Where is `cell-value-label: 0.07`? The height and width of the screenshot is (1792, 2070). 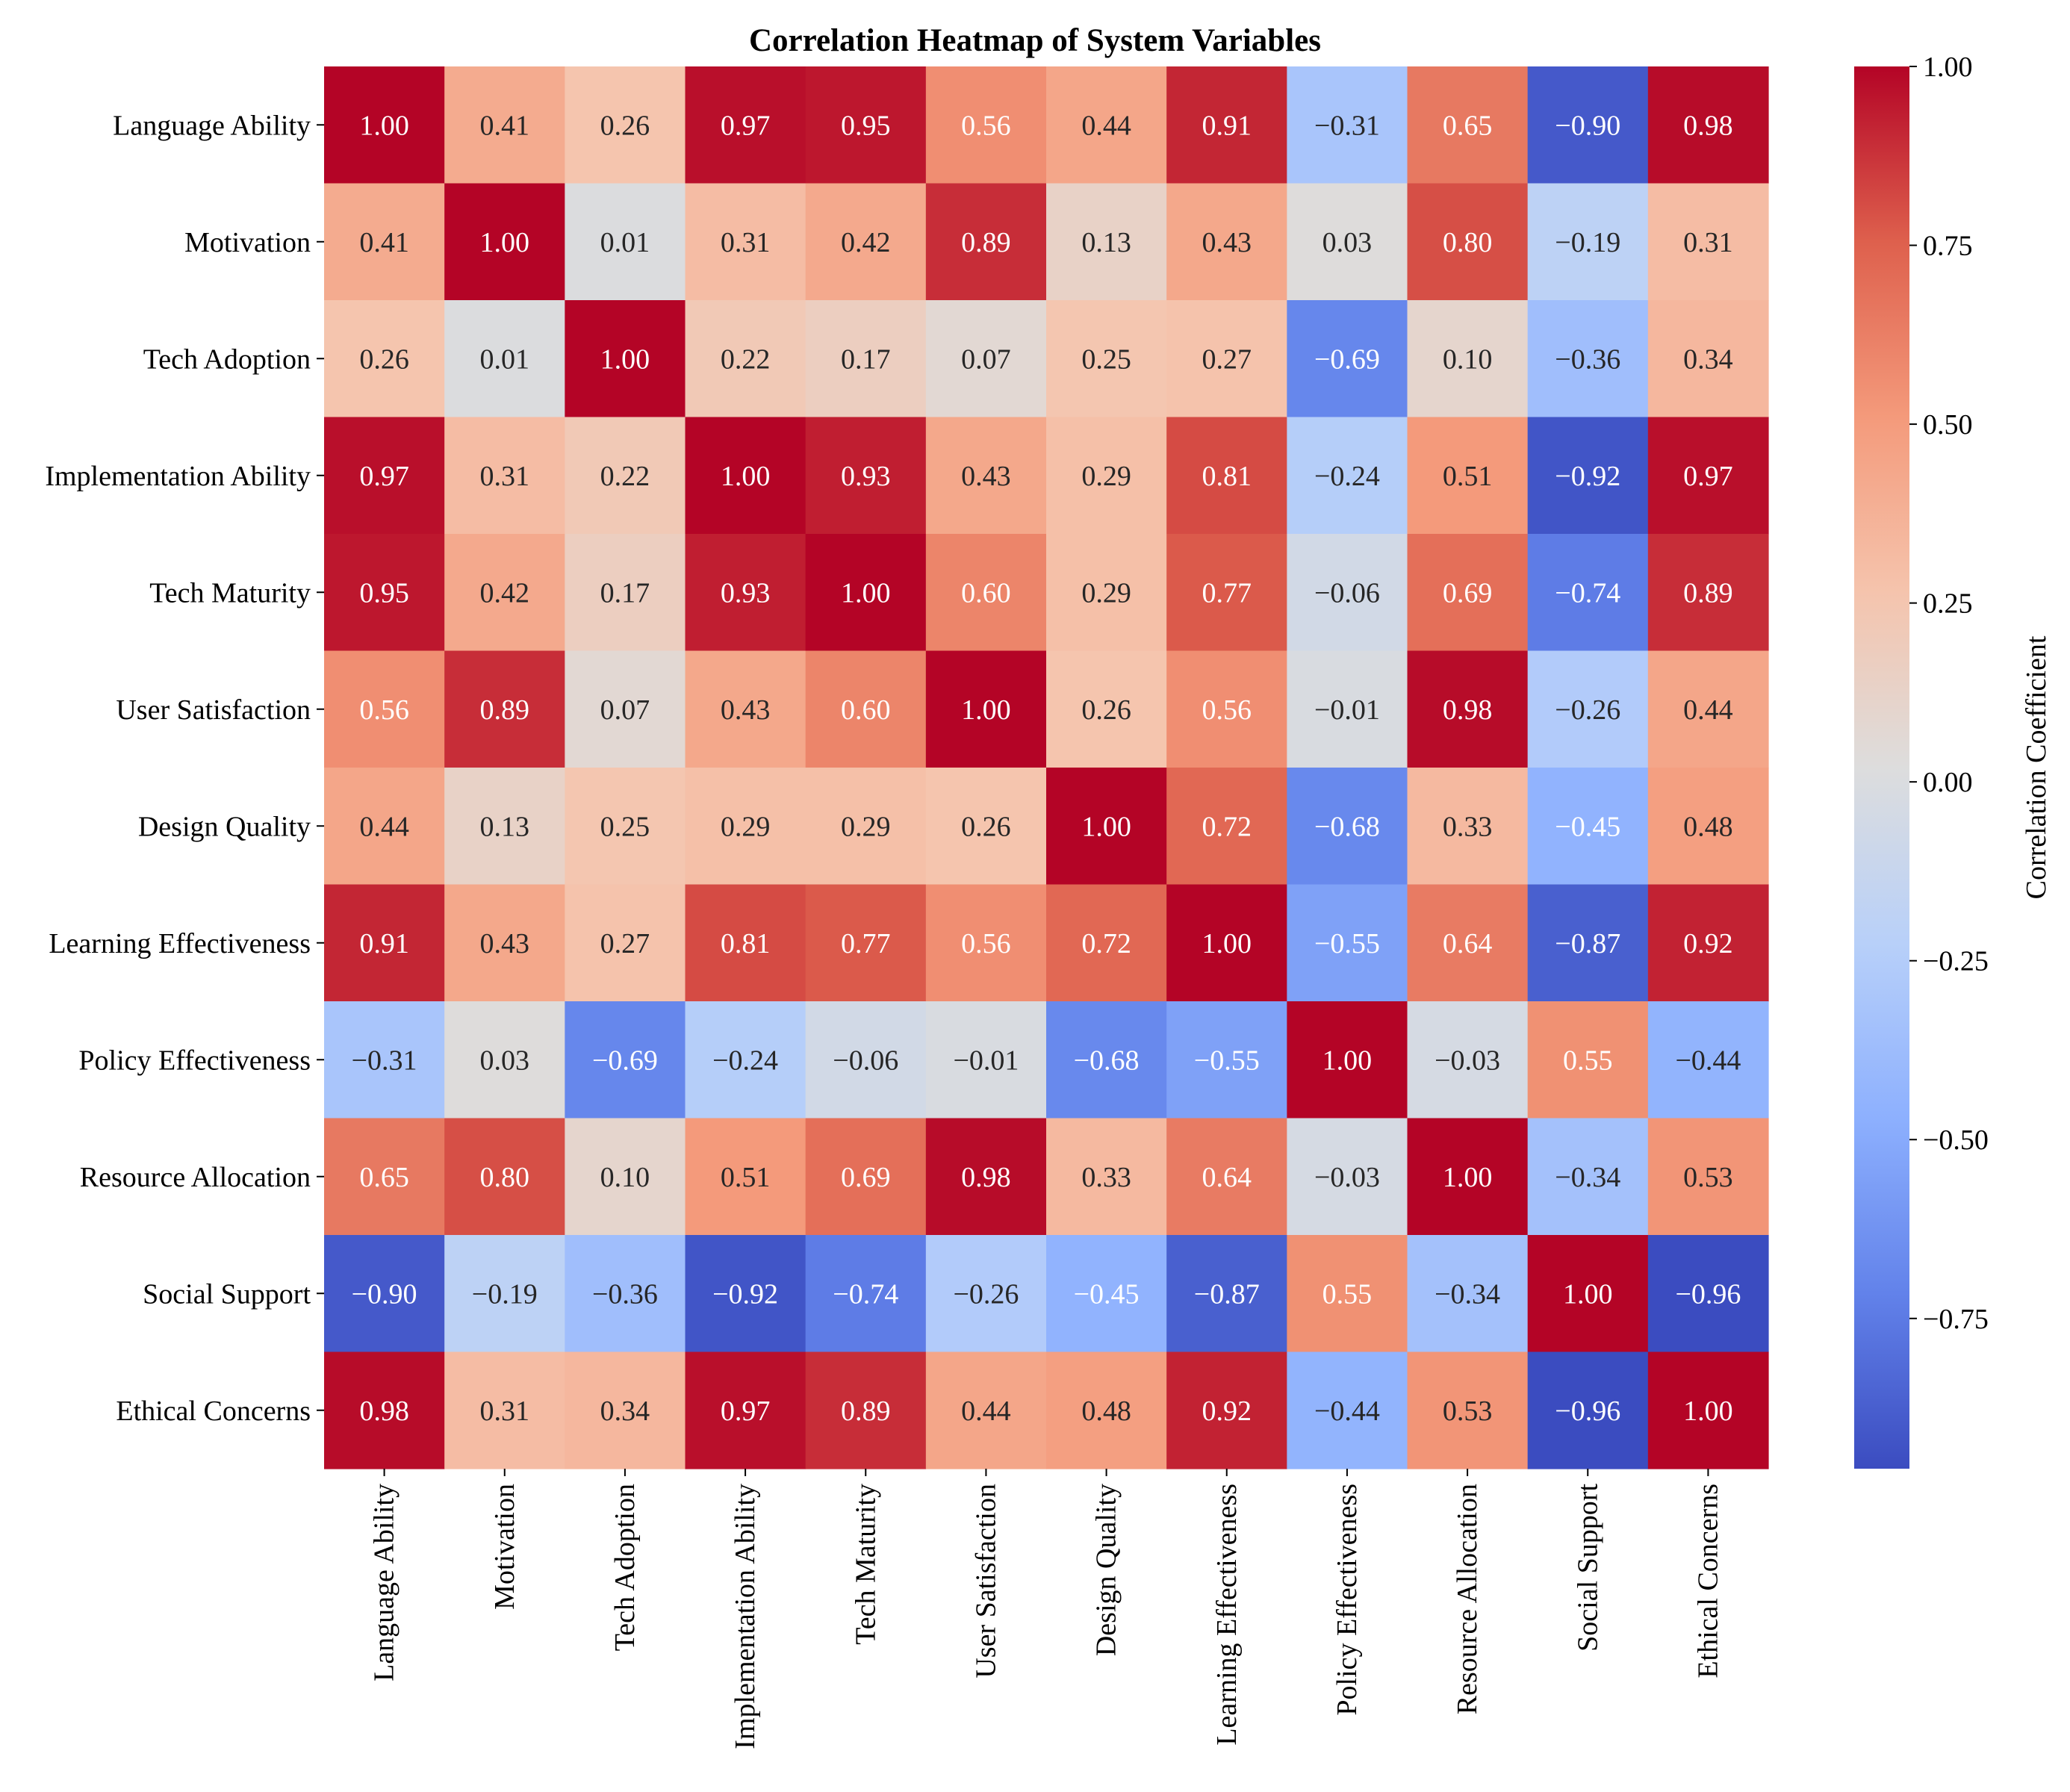 cell-value-label: 0.07 is located at coordinates (986, 359).